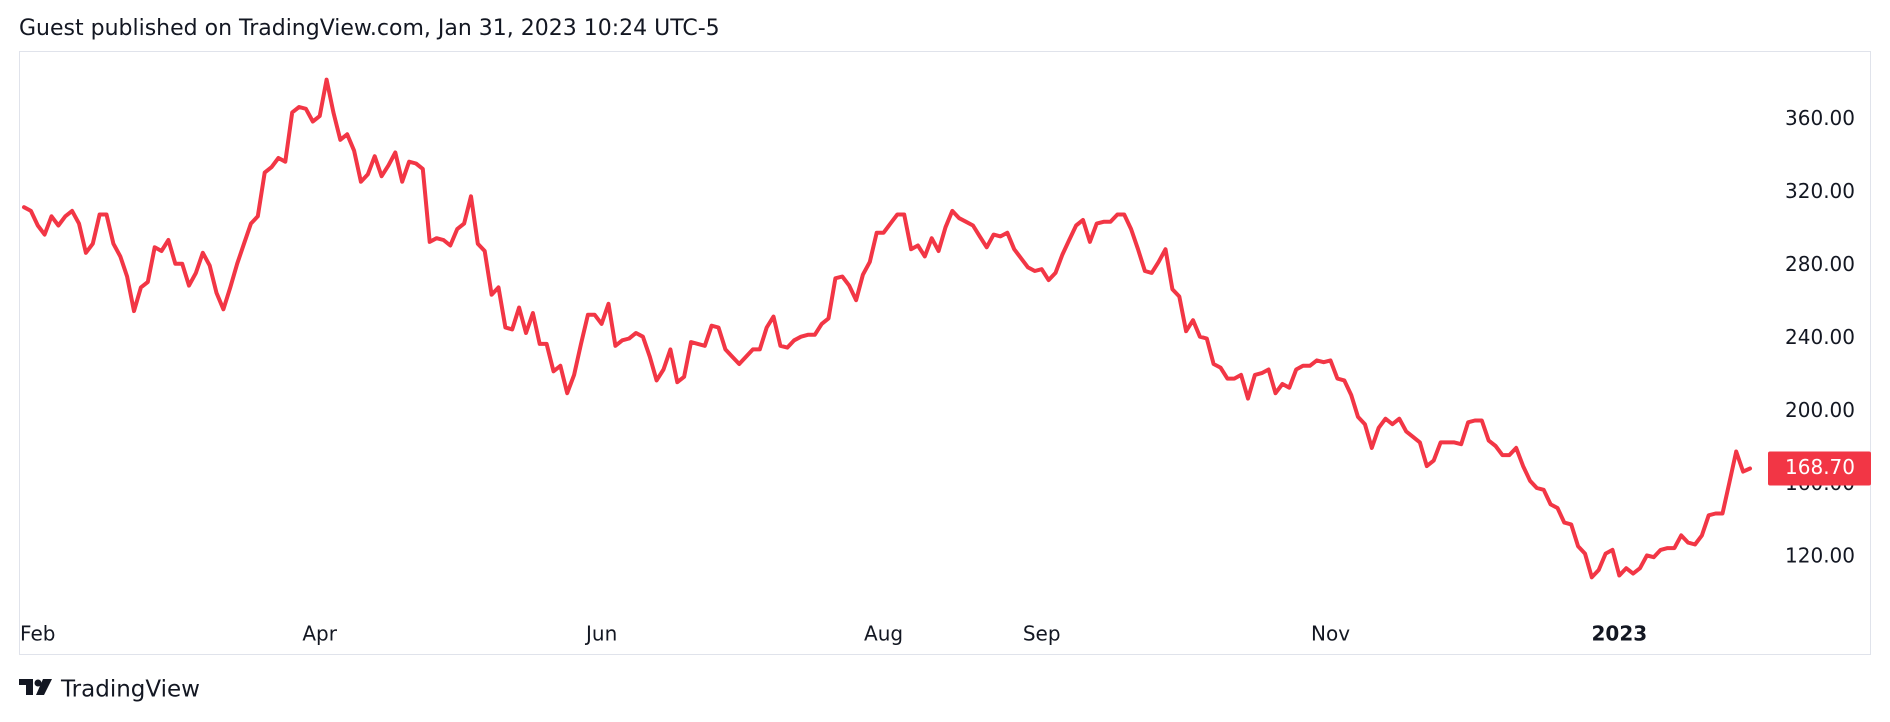 Image resolution: width=1890 pixels, height=722 pixels. What do you see at coordinates (1820, 264) in the screenshot?
I see `y-tick-label: 280.00` at bounding box center [1820, 264].